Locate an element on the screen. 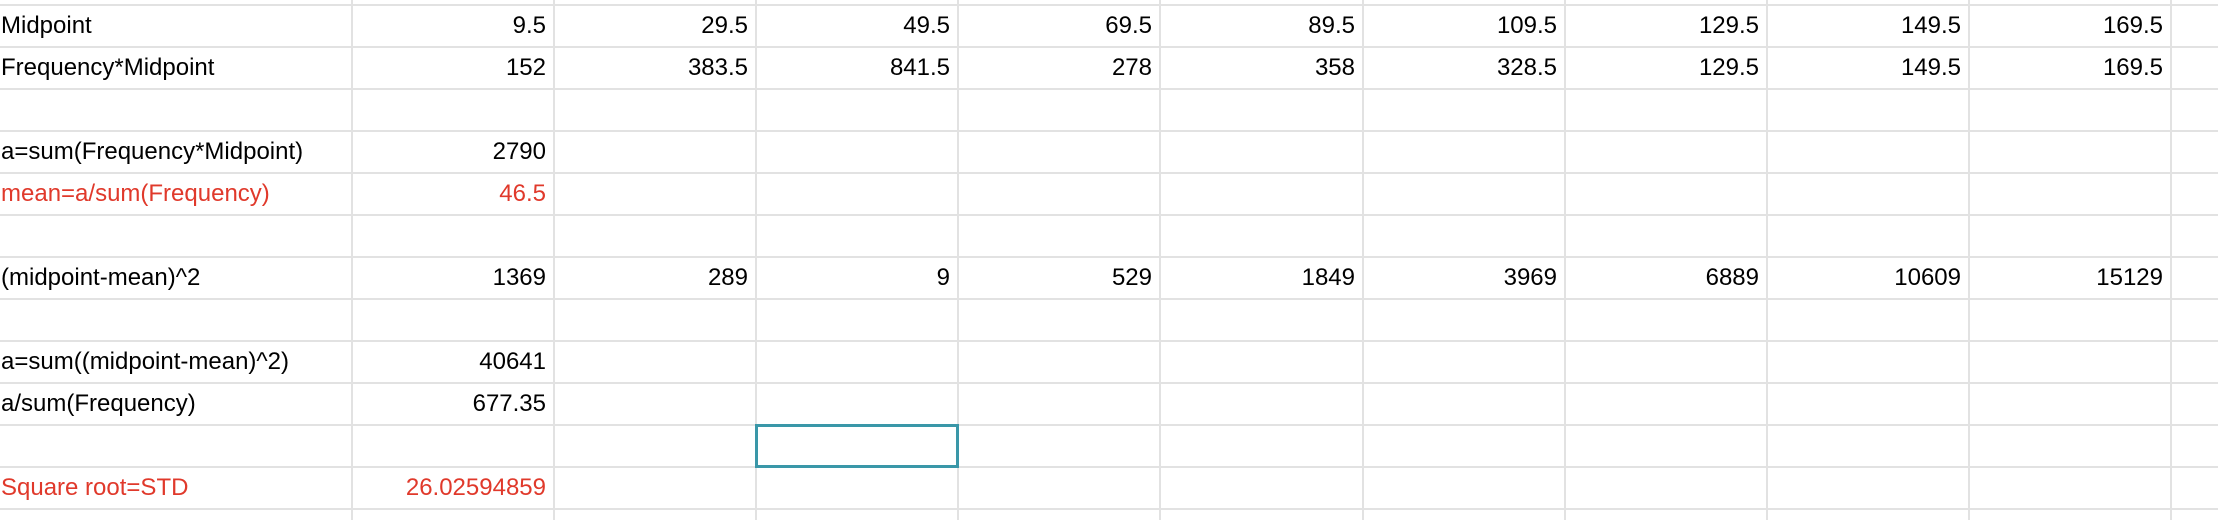  row-label-cell: Square root=STD is located at coordinates (95, 487).